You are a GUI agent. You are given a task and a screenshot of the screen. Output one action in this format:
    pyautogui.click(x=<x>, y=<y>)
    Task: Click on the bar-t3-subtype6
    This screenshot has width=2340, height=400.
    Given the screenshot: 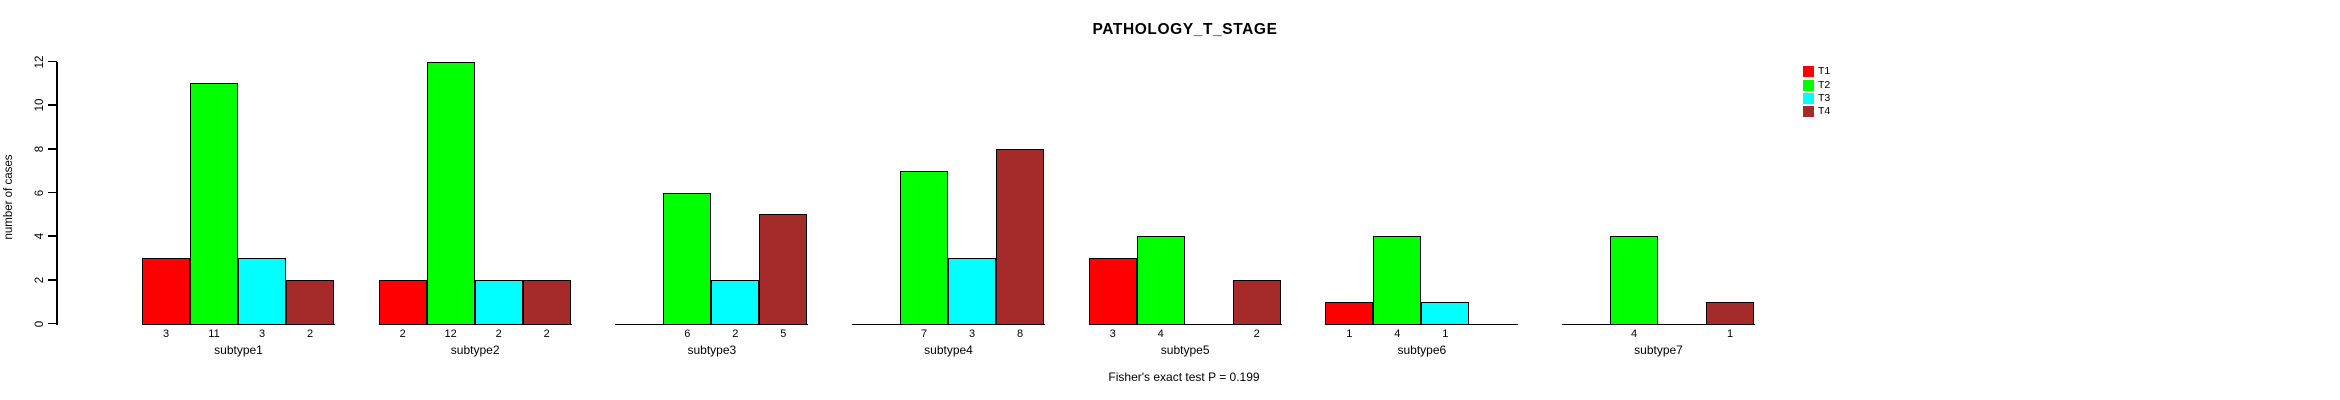 What is the action you would take?
    pyautogui.click(x=1445, y=313)
    